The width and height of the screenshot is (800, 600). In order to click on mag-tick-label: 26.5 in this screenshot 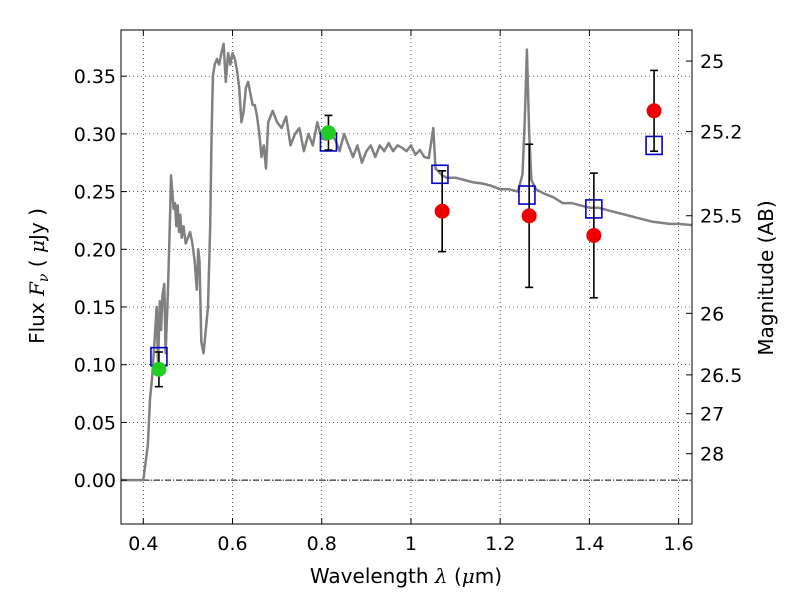, I will do `click(721, 376)`.